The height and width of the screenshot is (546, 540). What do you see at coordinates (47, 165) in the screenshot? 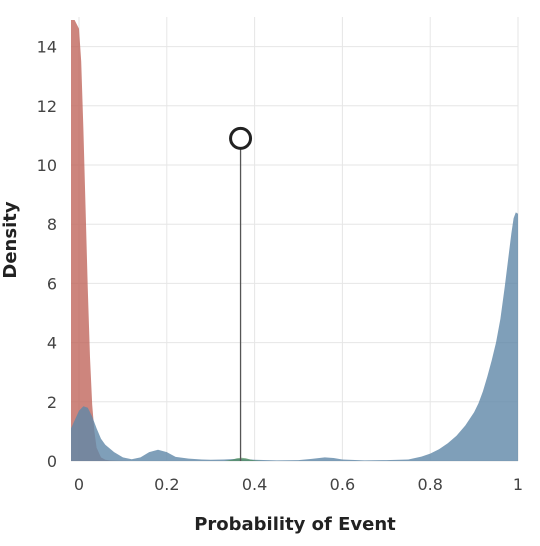
I see `y-tick-label: 10` at bounding box center [47, 165].